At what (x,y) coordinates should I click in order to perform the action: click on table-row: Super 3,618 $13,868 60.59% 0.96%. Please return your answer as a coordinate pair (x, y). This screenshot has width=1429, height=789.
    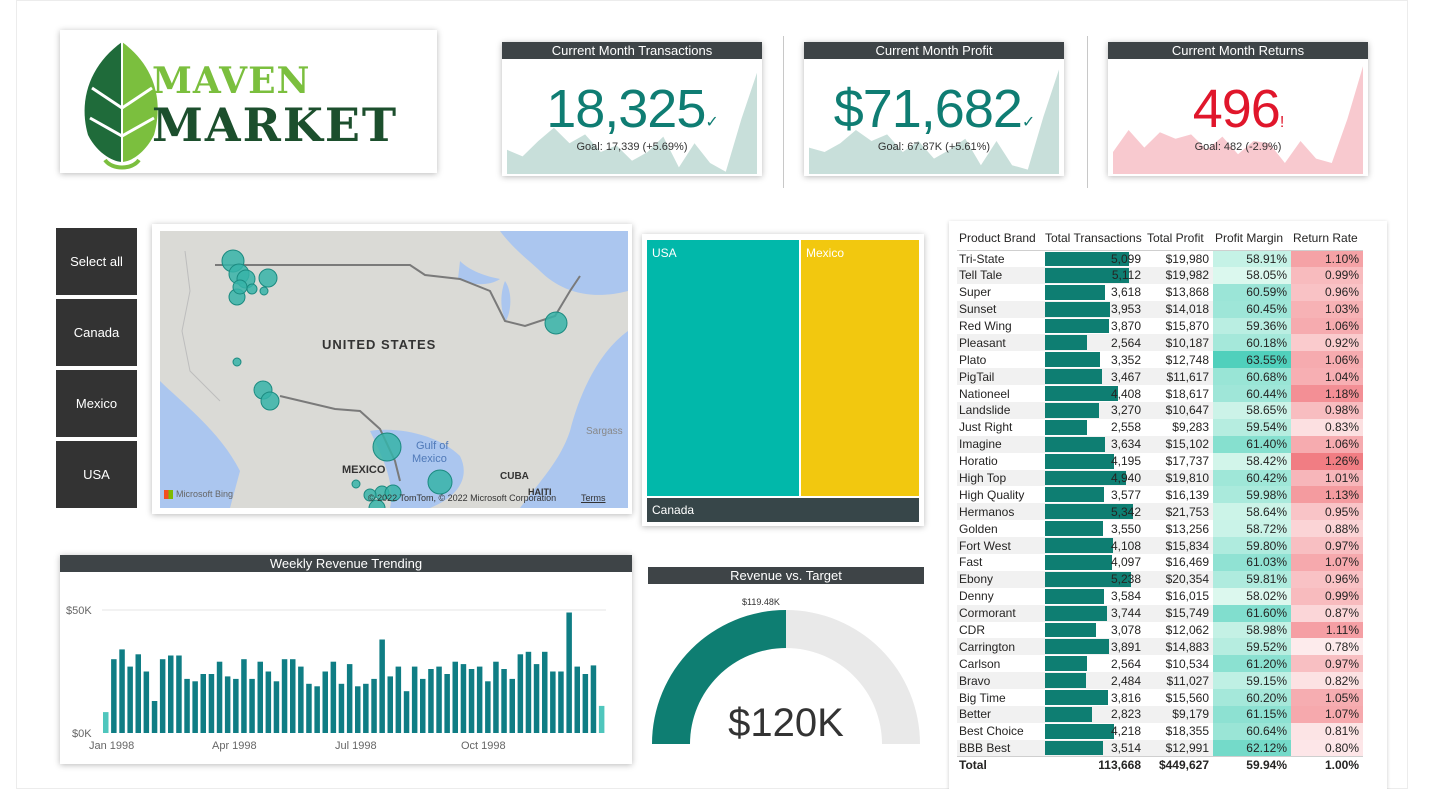
    Looking at the image, I should click on (1160, 292).